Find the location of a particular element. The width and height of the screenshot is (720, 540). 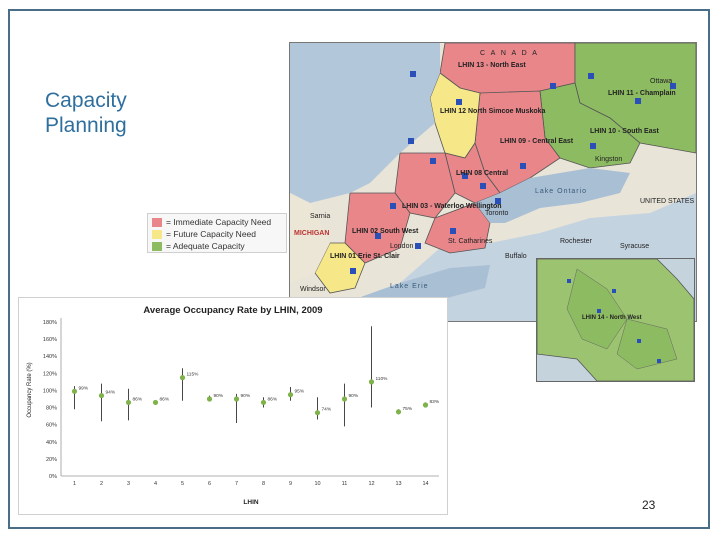

map-label-lhin3: LHIN 03 - Waterloo Wellington is located at coordinates (452, 206).